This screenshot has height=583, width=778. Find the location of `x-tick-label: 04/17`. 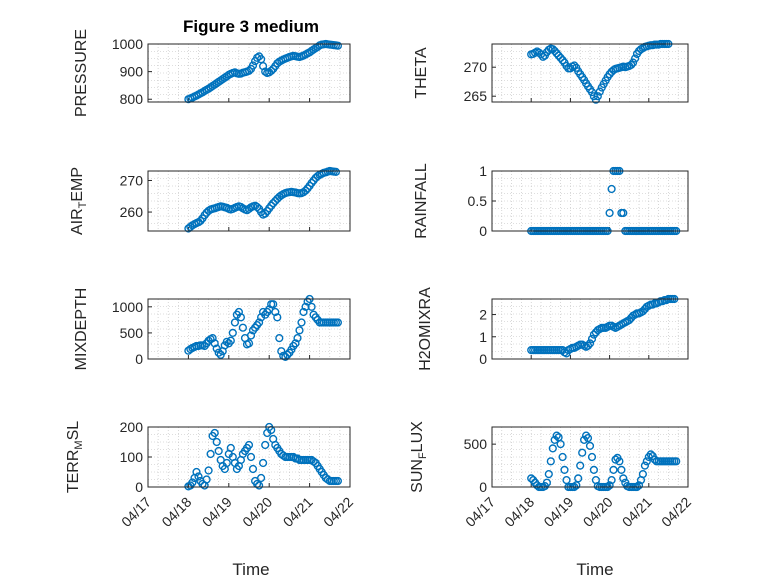

x-tick-label: 04/17 is located at coordinates (136, 512).